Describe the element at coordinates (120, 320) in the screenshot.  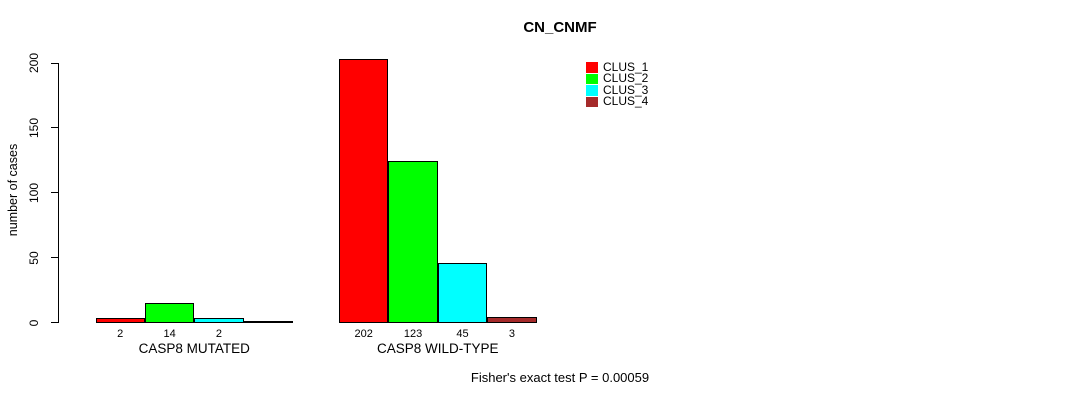
I see `bar-clus_1-mutated` at that location.